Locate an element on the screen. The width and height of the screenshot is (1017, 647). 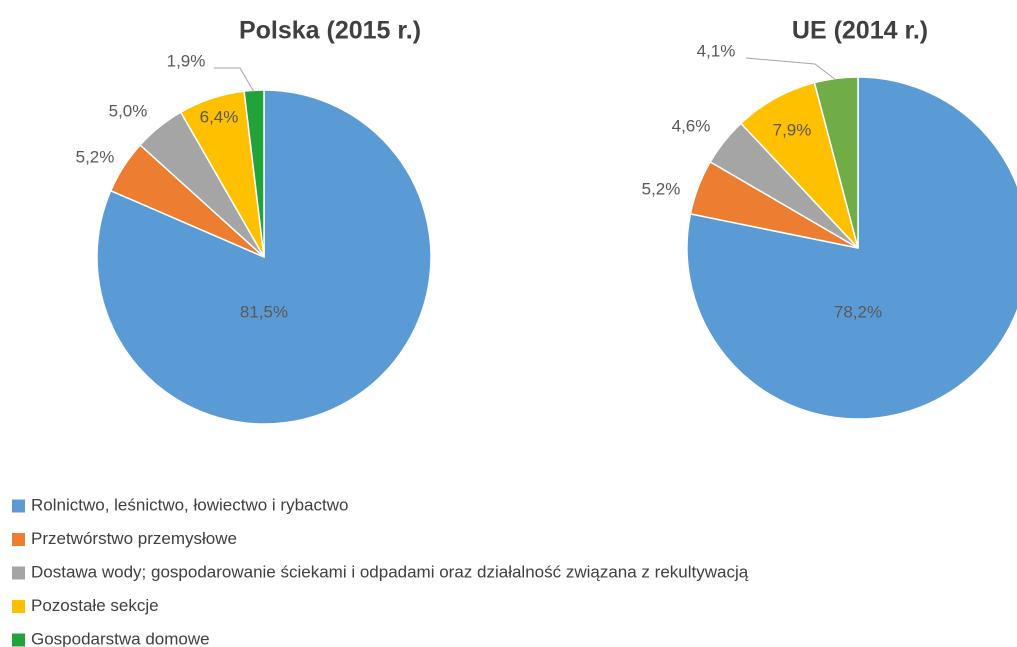
legend-label: Pozostałe sekcje is located at coordinates (95, 605).